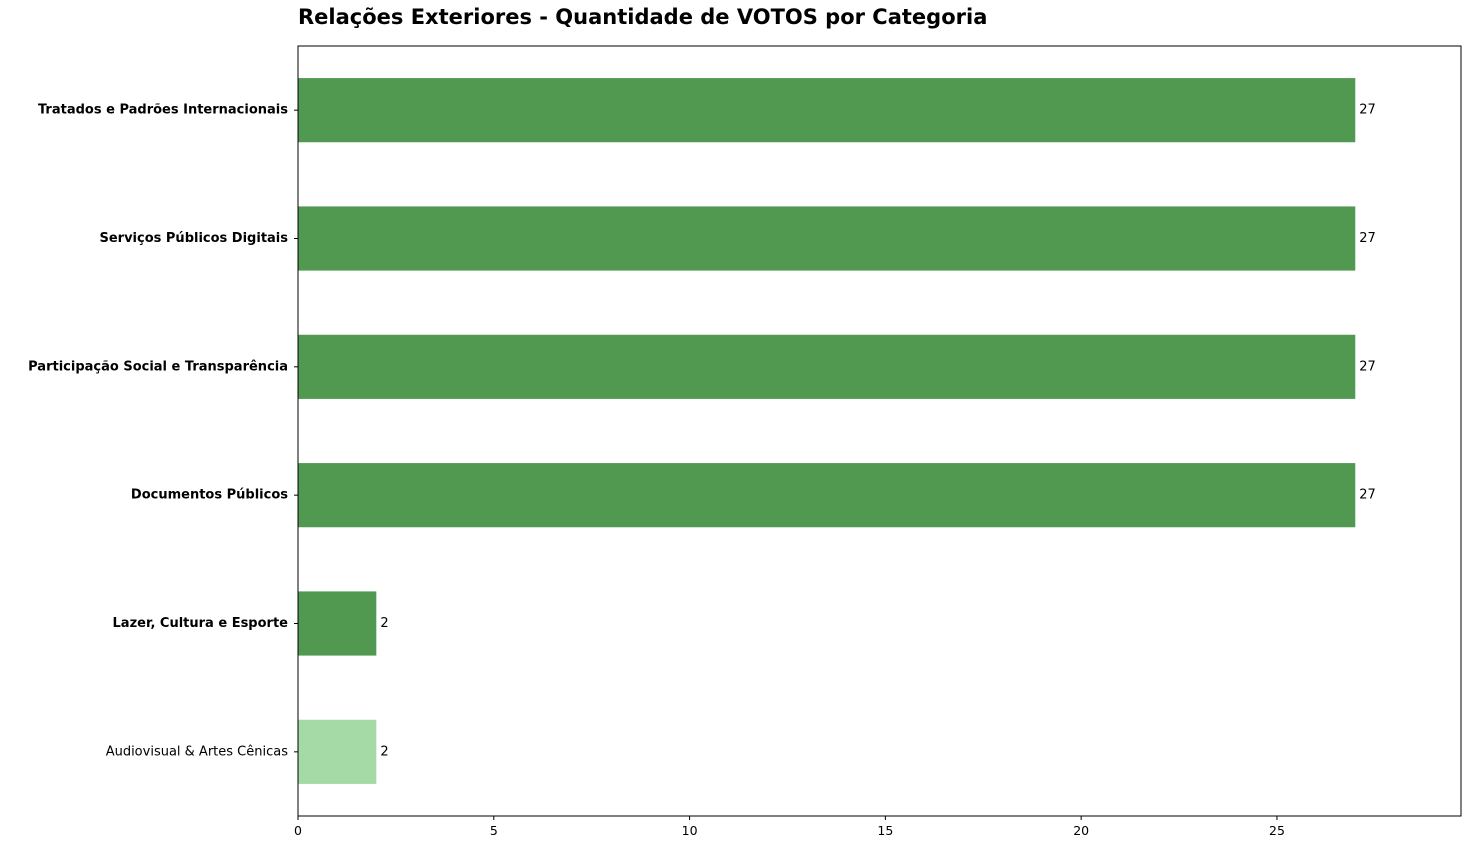 The height and width of the screenshot is (850, 1470). What do you see at coordinates (209, 495) in the screenshot?
I see `category-label: Documentos Públicos` at bounding box center [209, 495].